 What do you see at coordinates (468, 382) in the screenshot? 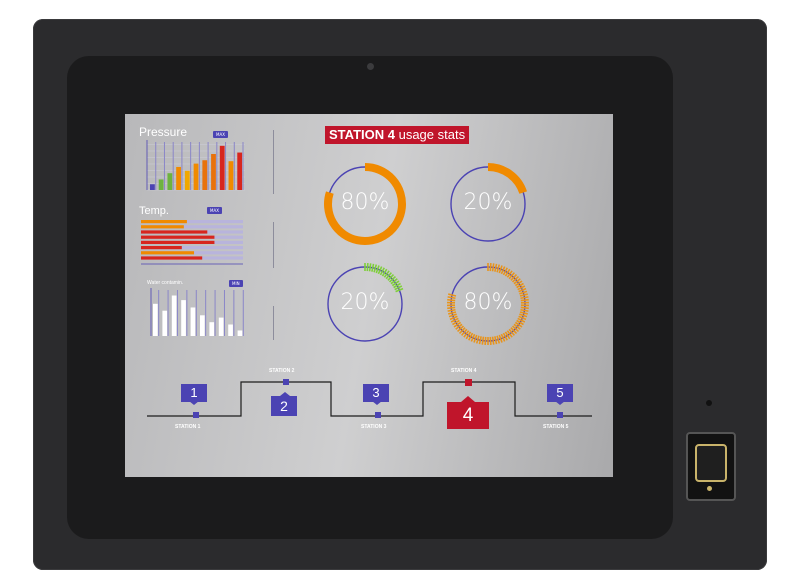
I see `station-4-node` at bounding box center [468, 382].